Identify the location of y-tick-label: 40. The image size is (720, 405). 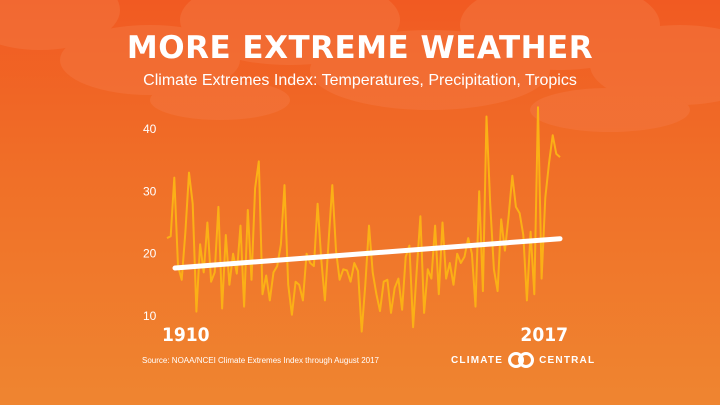
(150, 129).